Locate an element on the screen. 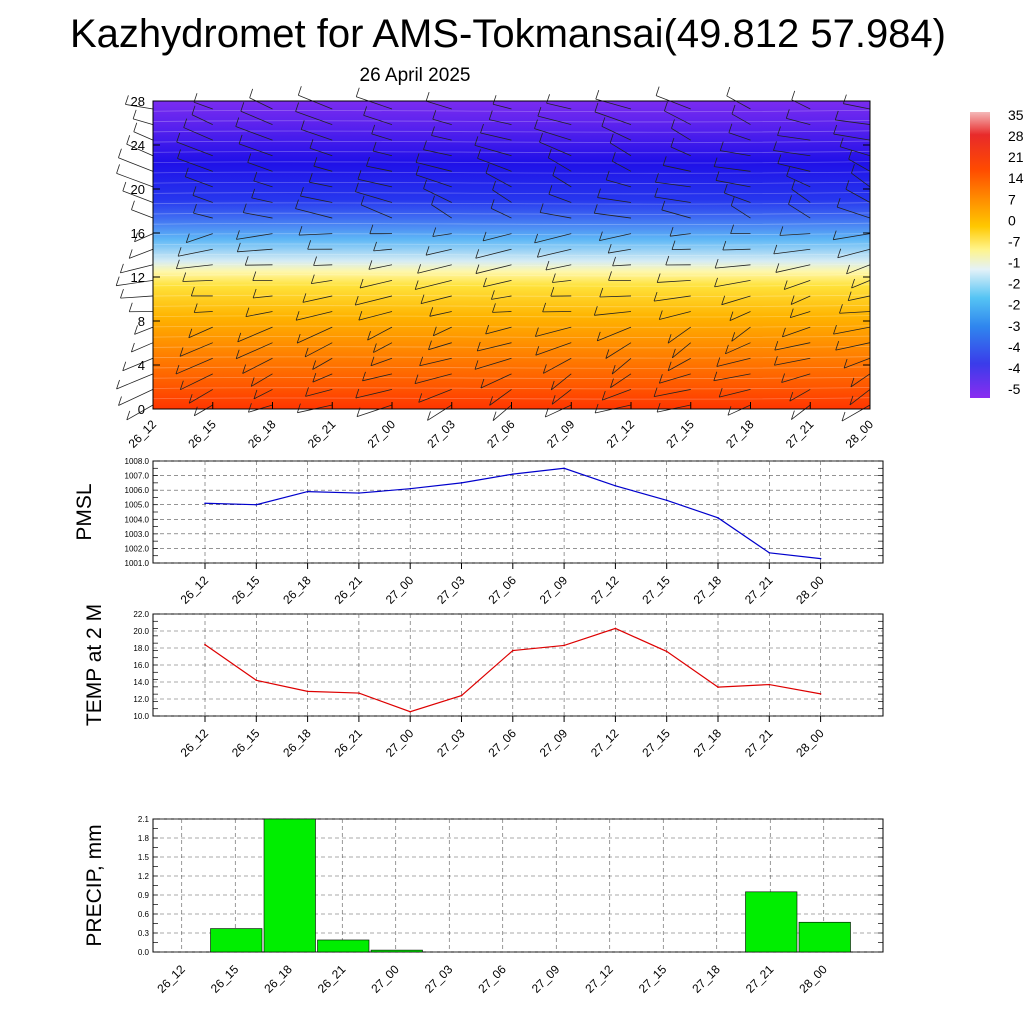  xtick-label: 27_15 is located at coordinates (656, 743).